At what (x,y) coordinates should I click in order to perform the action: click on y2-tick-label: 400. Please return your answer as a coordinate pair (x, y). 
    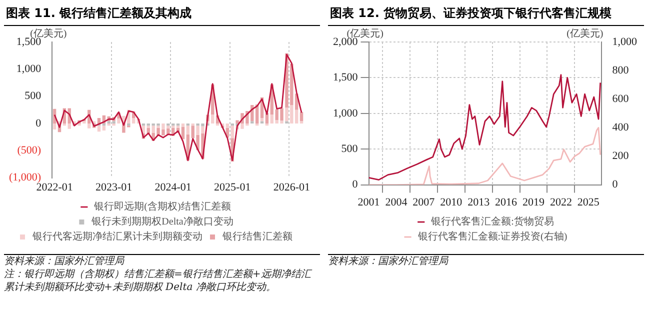
    Looking at the image, I should click on (621, 128).